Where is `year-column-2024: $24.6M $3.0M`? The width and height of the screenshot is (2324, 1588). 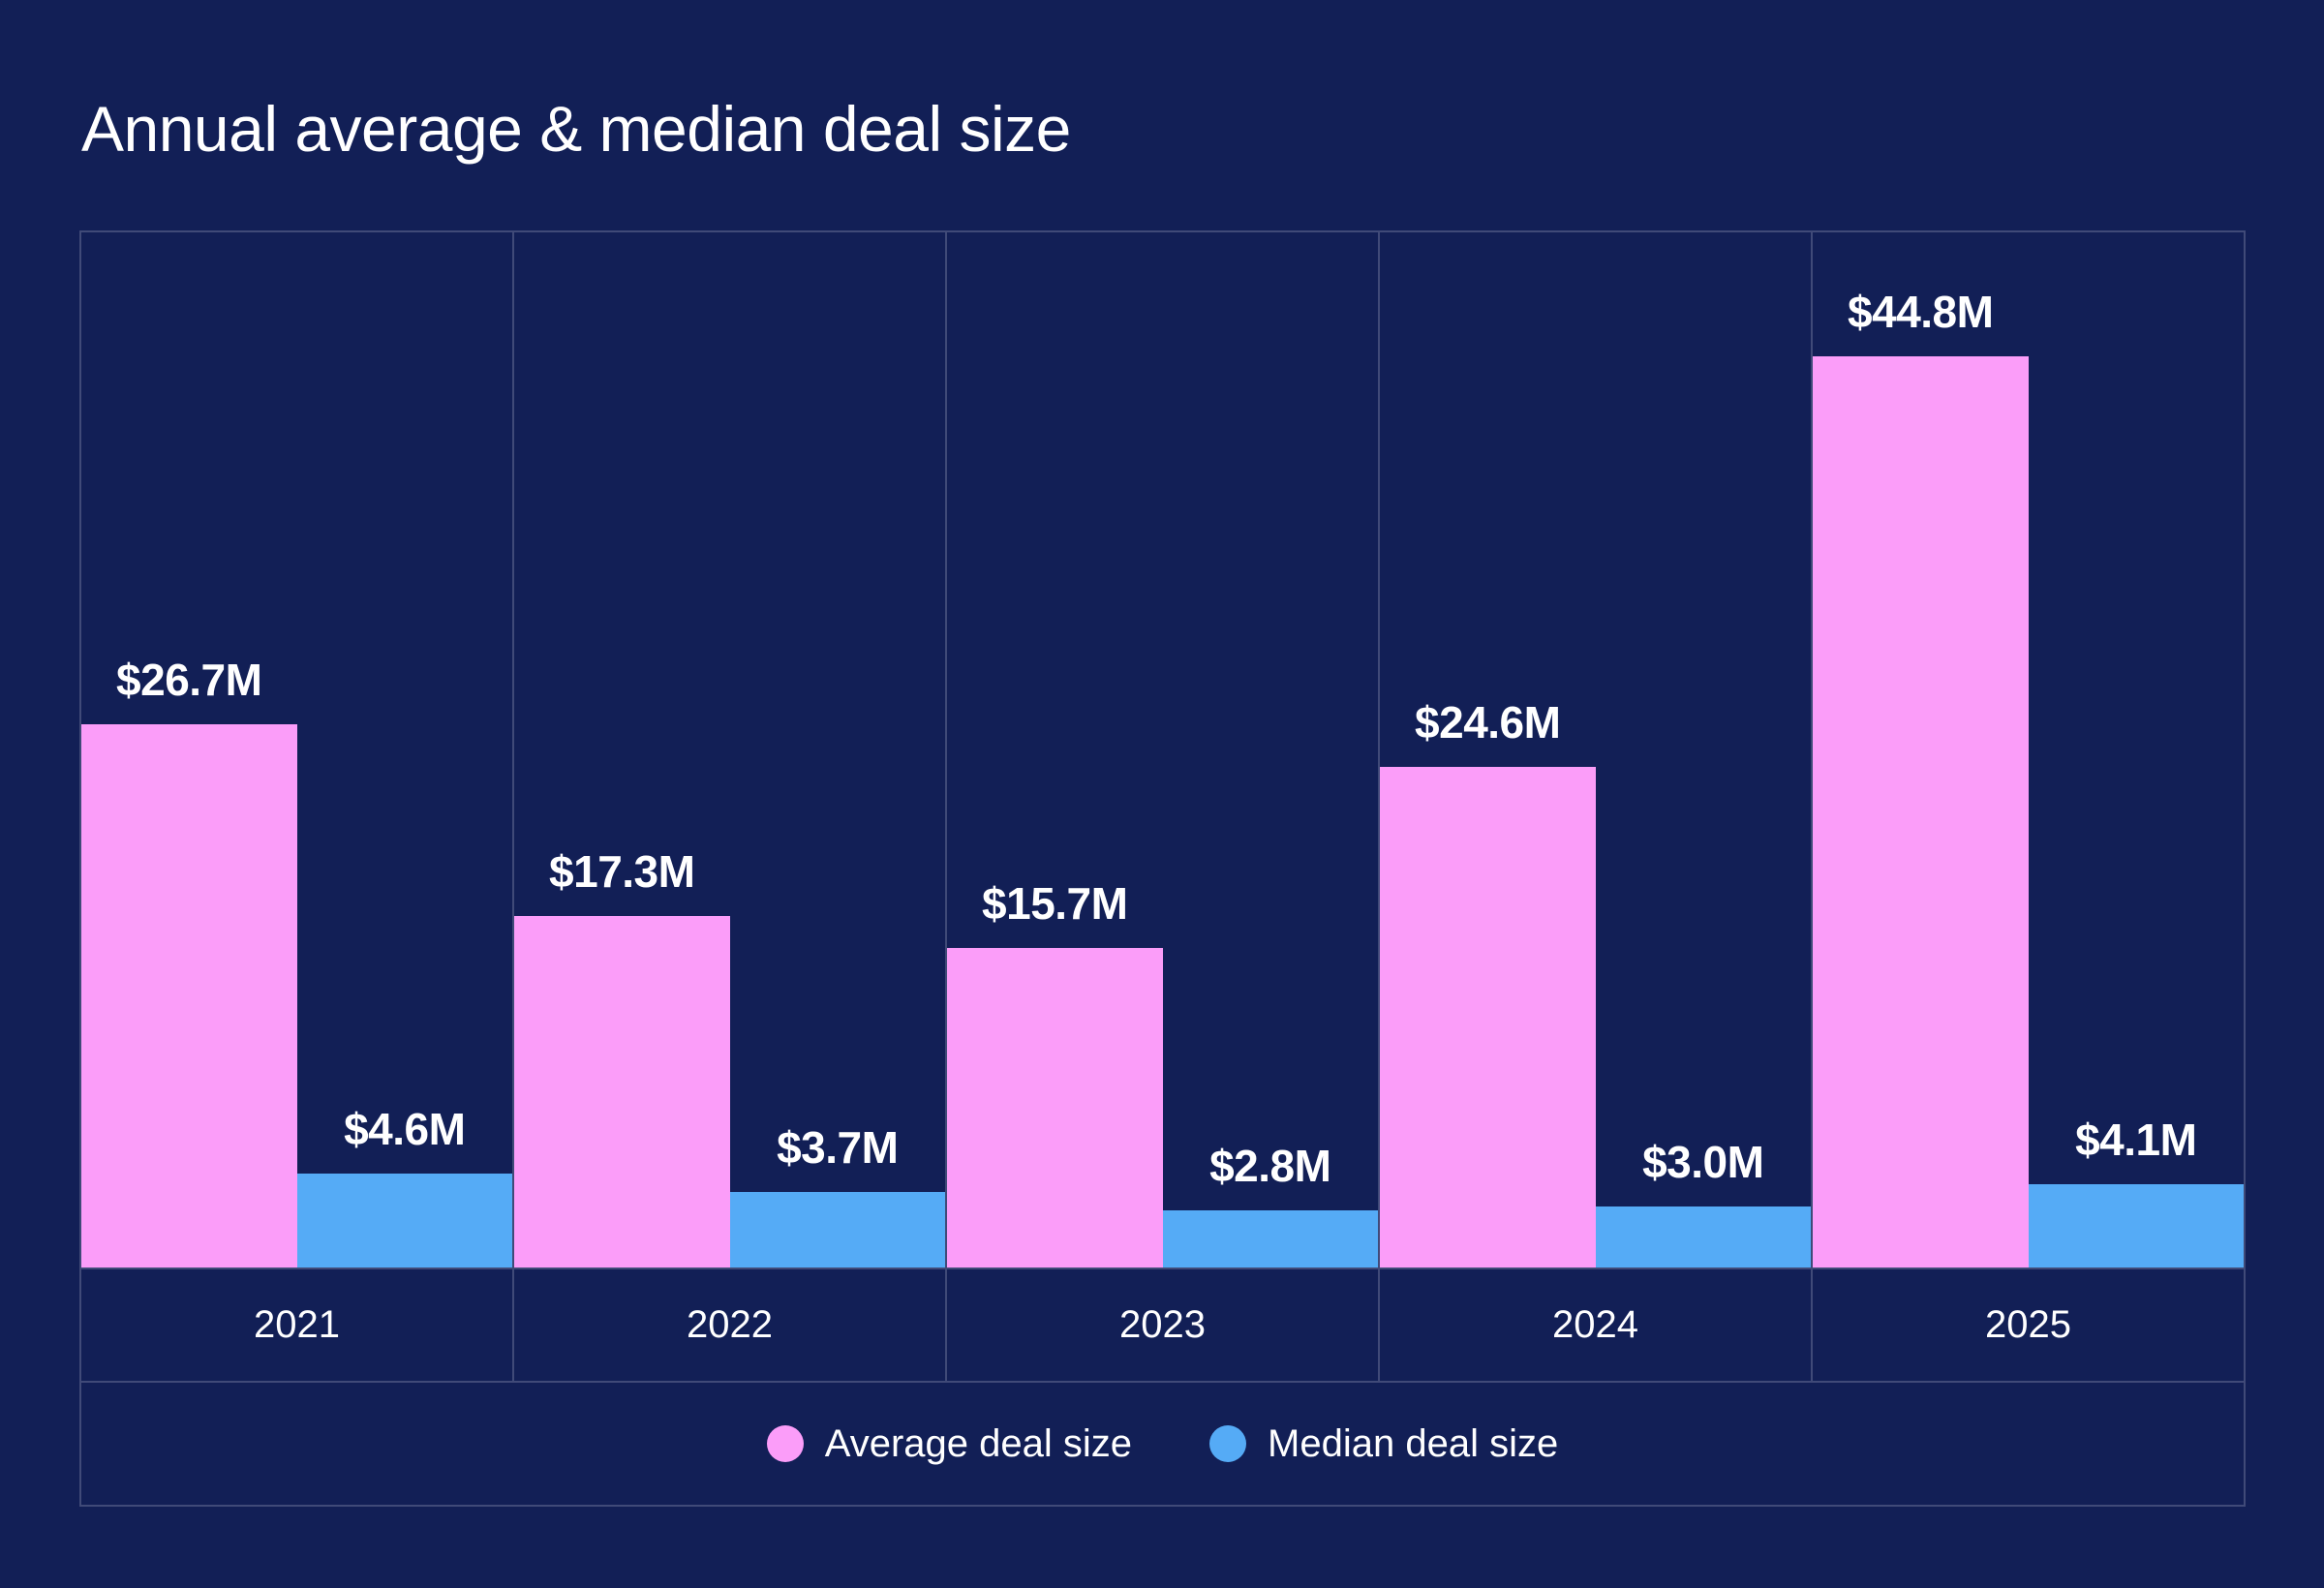
year-column-2024: $24.6M $3.0M is located at coordinates (1596, 749).